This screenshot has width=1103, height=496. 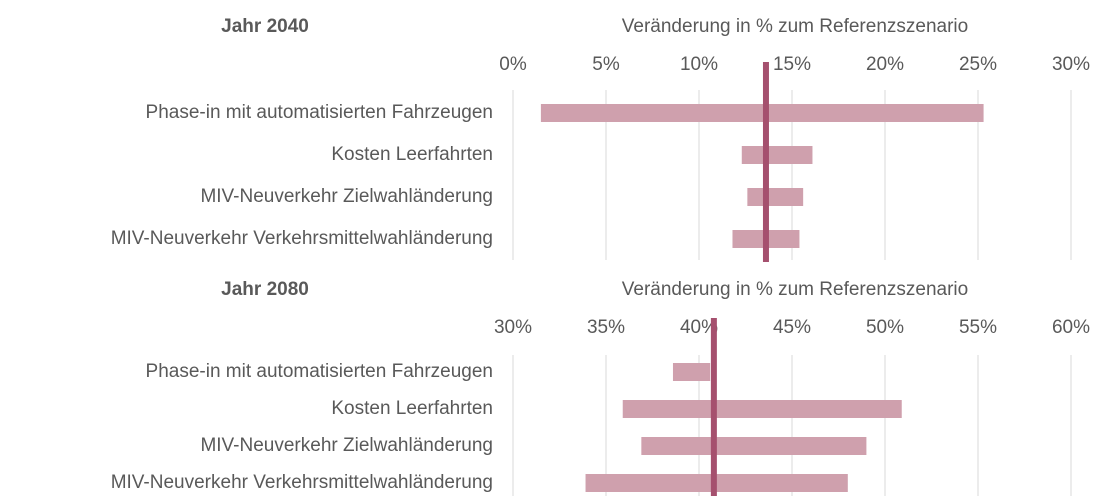 I want to click on x-tick-label: 15%, so click(x=792, y=64).